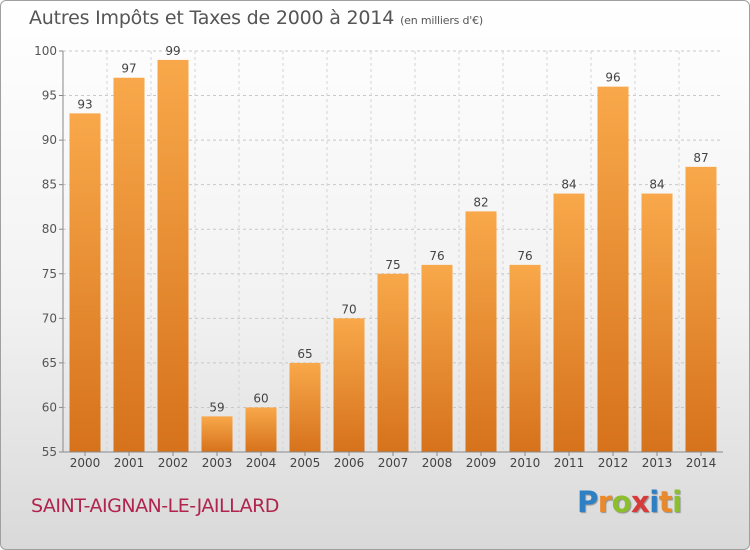  What do you see at coordinates (349, 463) in the screenshot?
I see `x-tick-label: 2006` at bounding box center [349, 463].